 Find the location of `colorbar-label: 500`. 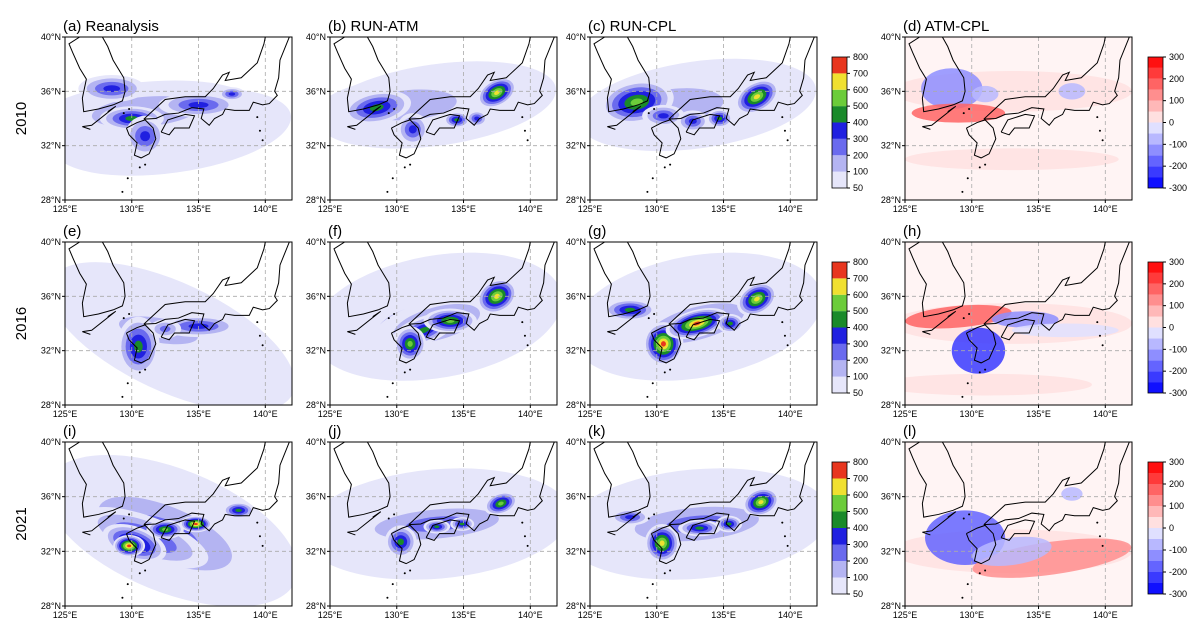

colorbar-label: 500 is located at coordinates (860, 106).